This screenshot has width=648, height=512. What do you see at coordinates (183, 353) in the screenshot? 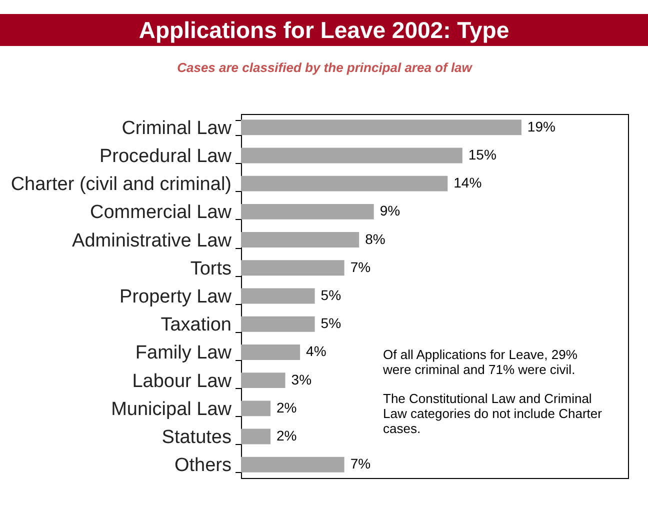
I see `y-tick-label: Family Law` at bounding box center [183, 353].